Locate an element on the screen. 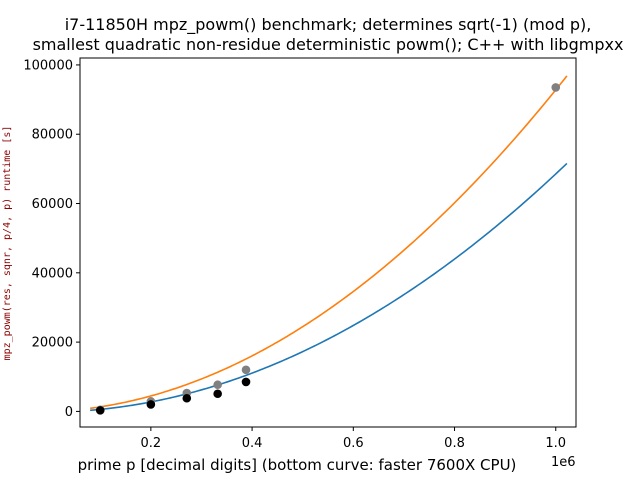 The width and height of the screenshot is (640, 480). x-tick-label: 0.4 is located at coordinates (252, 443).